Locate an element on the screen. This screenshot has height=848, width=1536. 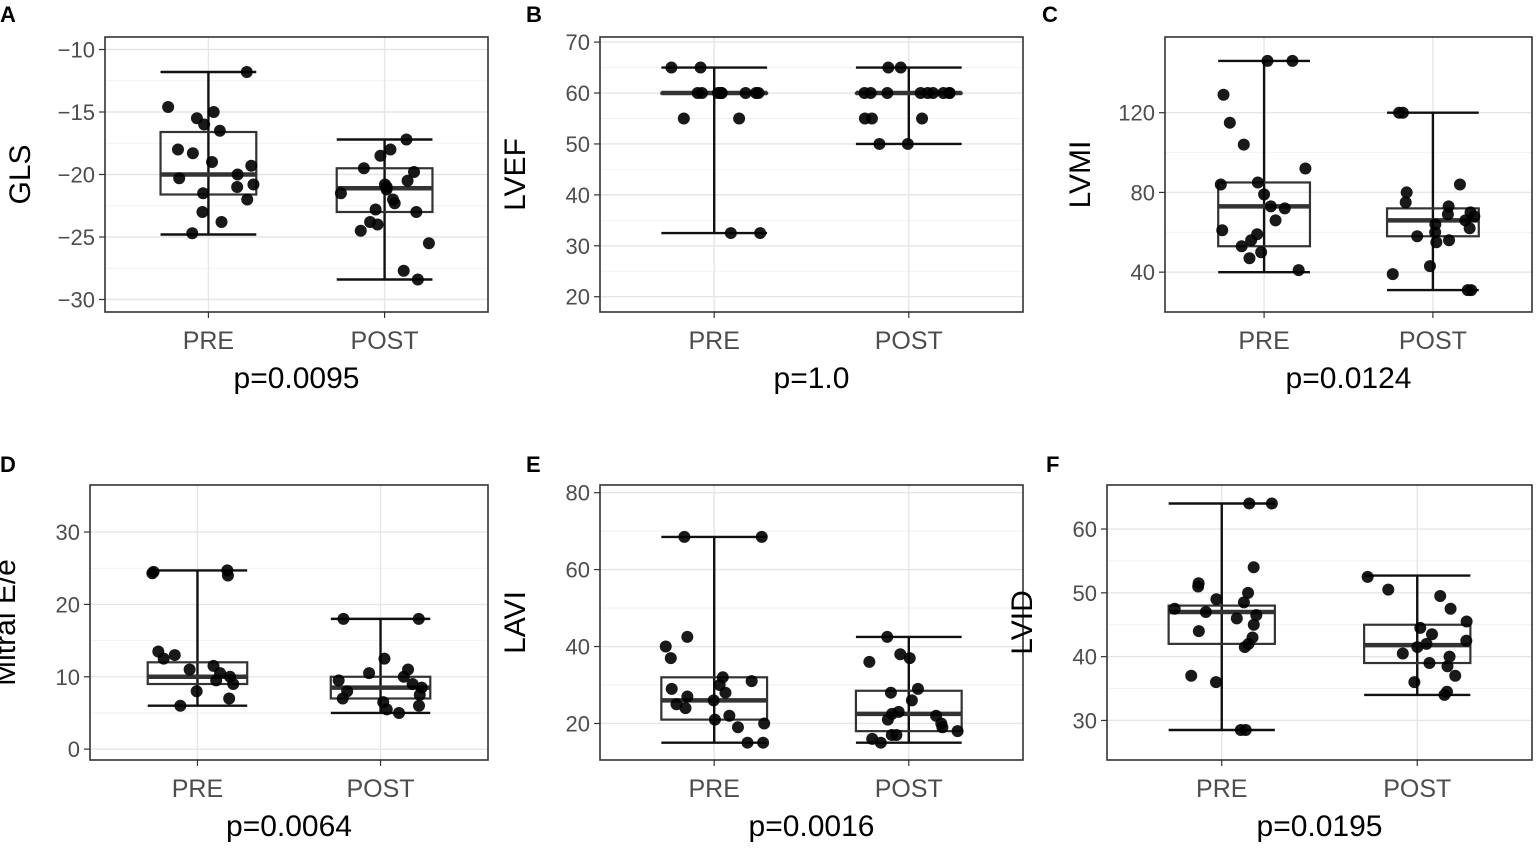
y-tick-label: 120 is located at coordinates (1136, 113).